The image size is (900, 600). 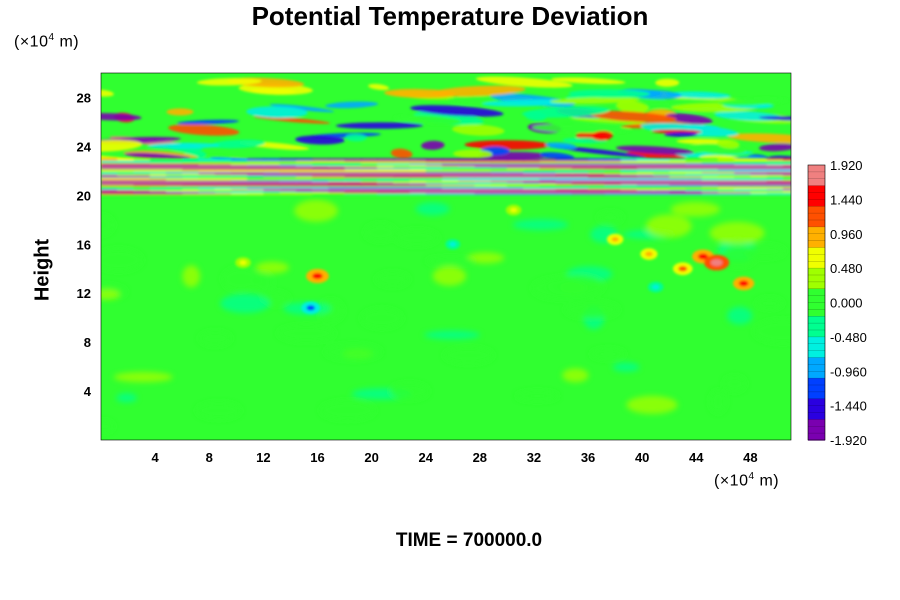 I want to click on colorbar-segment, so click(x=816, y=182).